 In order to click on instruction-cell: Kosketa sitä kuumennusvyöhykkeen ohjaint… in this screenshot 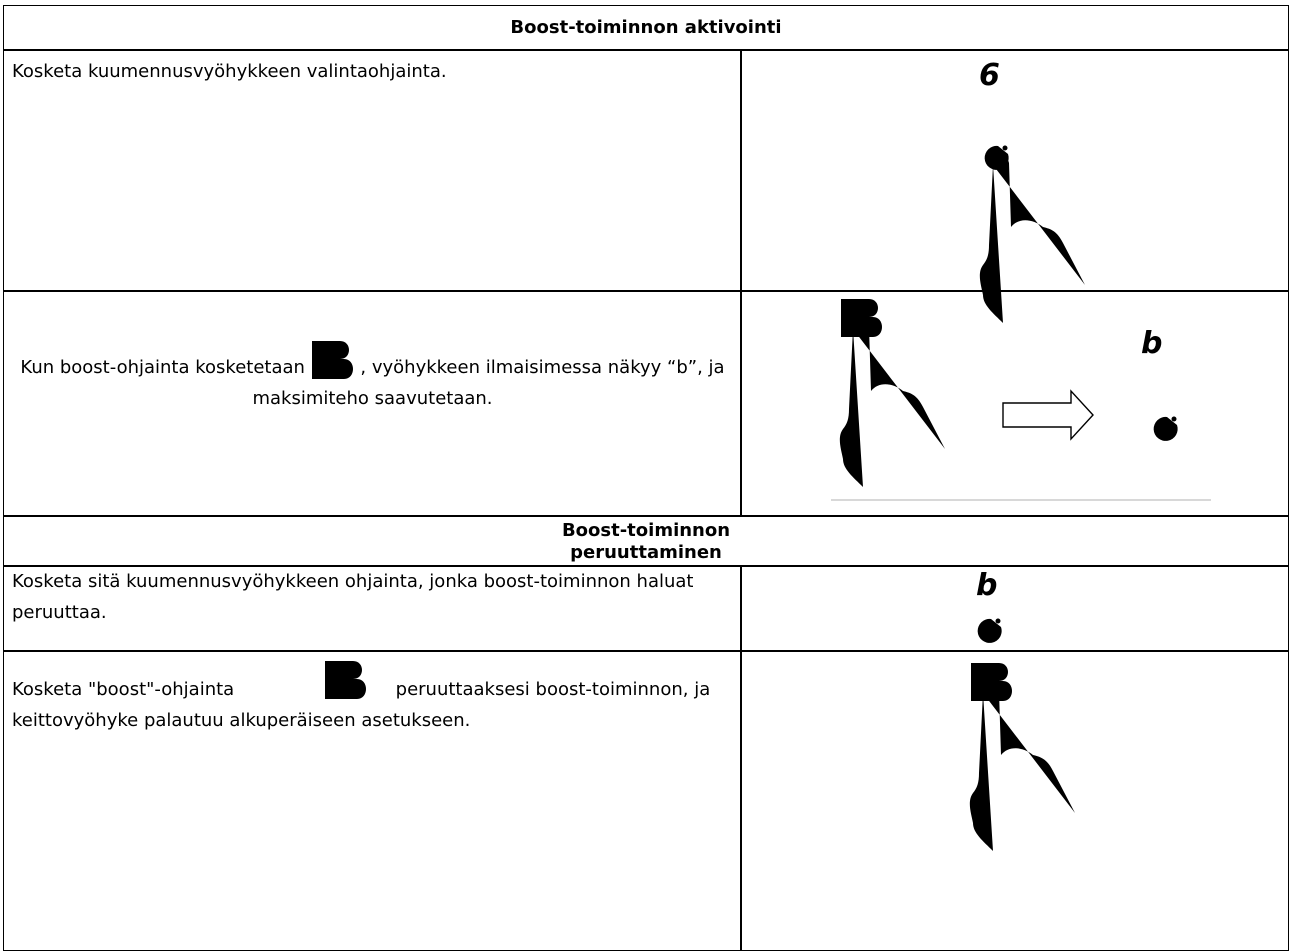, I will do `click(372, 608)`.